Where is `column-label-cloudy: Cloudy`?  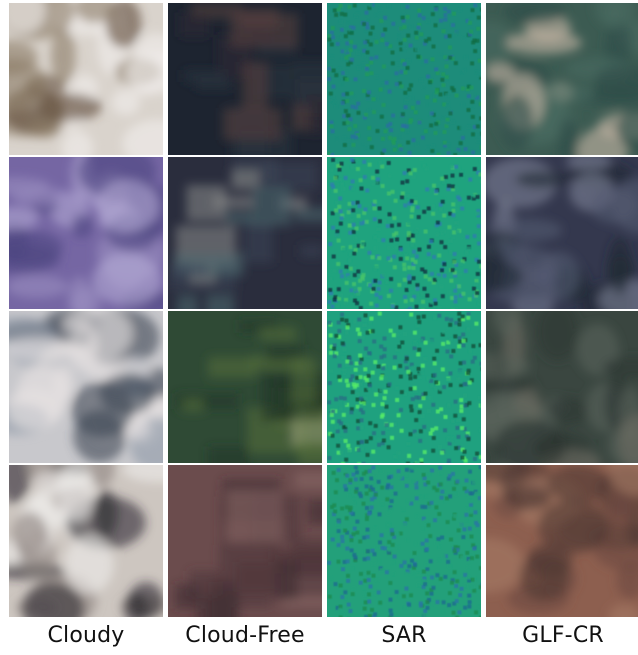 column-label-cloudy: Cloudy is located at coordinates (86, 635).